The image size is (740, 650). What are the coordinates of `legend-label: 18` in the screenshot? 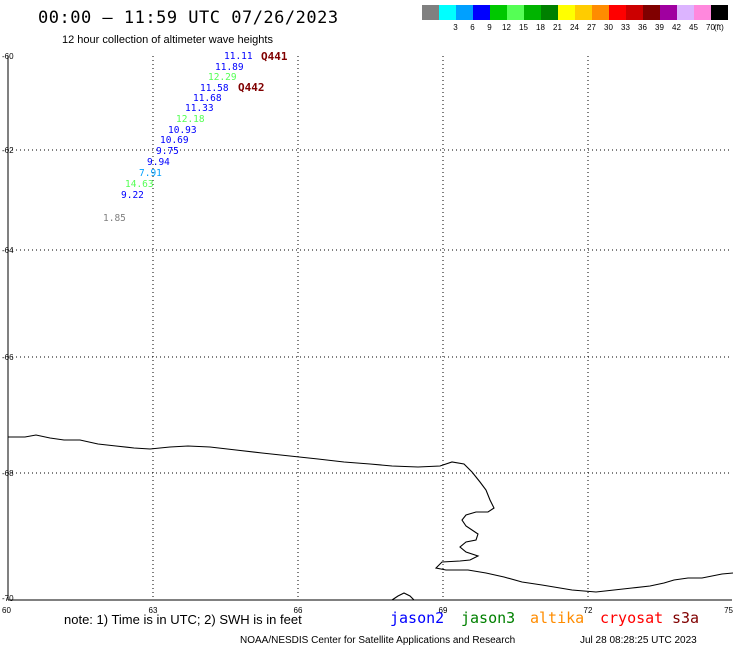 It's located at (540, 27).